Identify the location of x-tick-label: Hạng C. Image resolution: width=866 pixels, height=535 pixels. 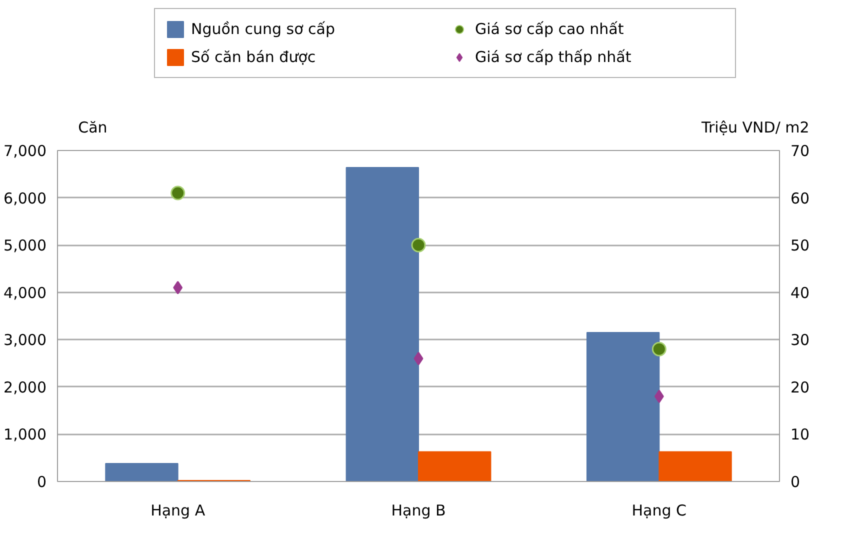
(659, 511).